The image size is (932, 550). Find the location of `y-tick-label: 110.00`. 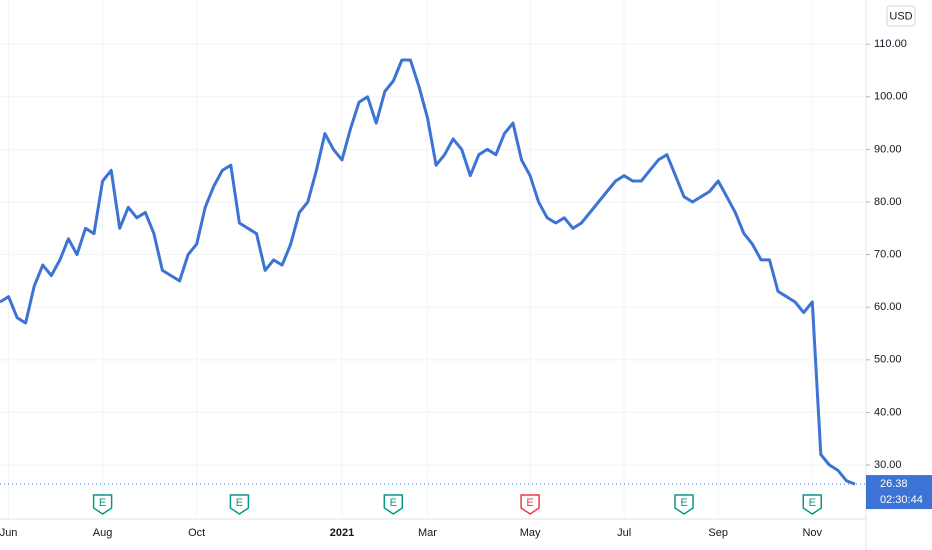

y-tick-label: 110.00 is located at coordinates (890, 44).